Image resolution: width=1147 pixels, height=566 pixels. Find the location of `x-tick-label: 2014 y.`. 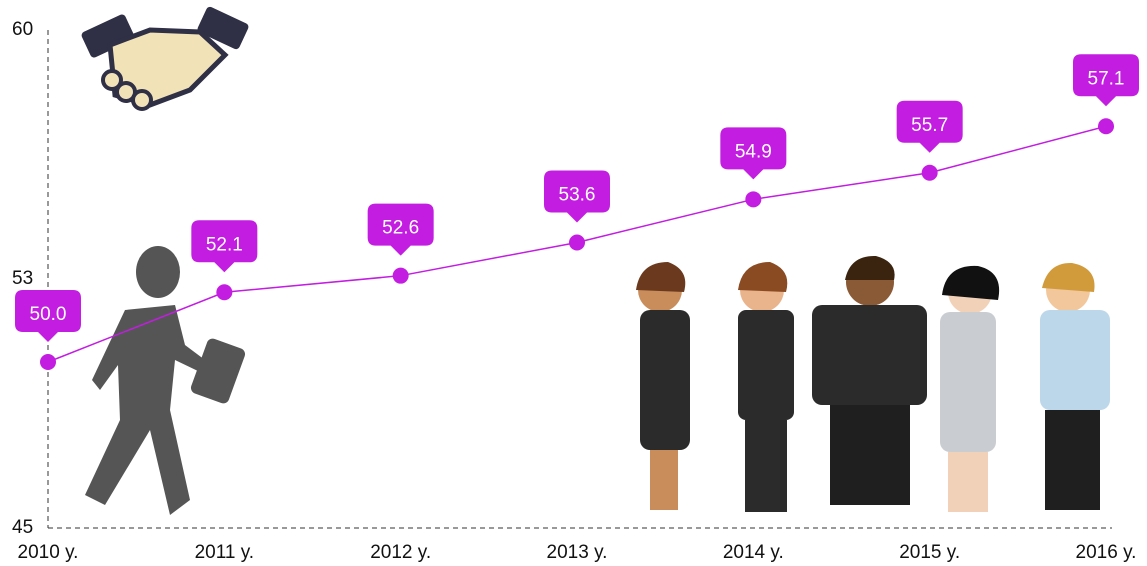

x-tick-label: 2014 y. is located at coordinates (753, 552).